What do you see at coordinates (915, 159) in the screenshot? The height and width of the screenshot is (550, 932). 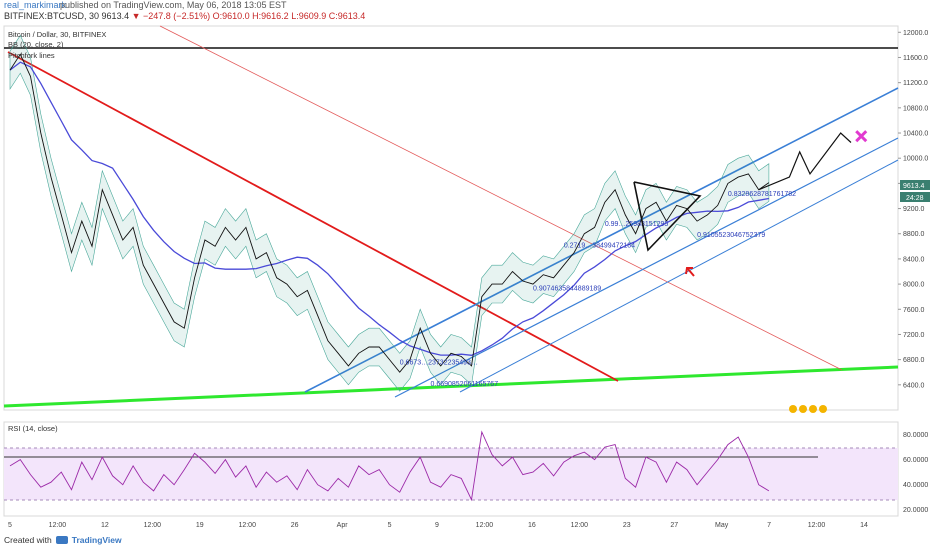 I see `price-tick-label: 10000.0` at bounding box center [915, 159].